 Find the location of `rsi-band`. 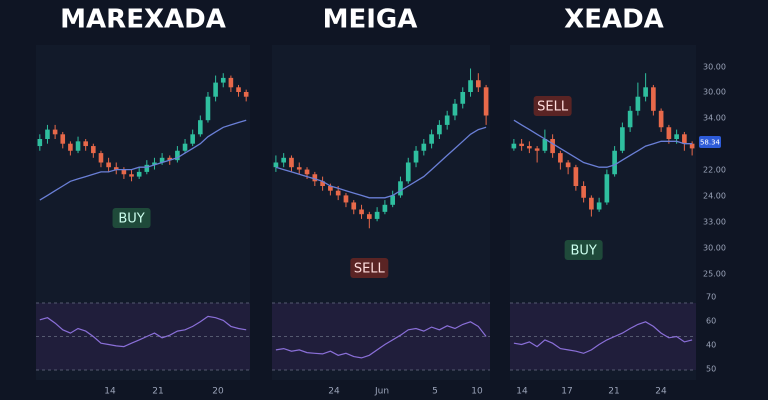

rsi-band is located at coordinates (143, 336).